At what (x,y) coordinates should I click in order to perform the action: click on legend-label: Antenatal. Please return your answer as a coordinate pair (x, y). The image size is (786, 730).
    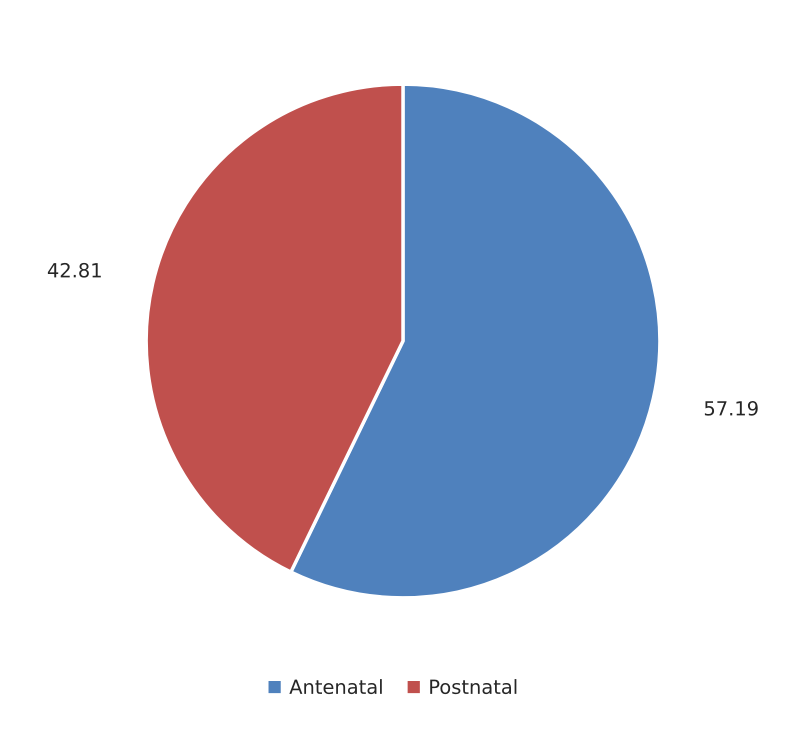
    Looking at the image, I should click on (335, 686).